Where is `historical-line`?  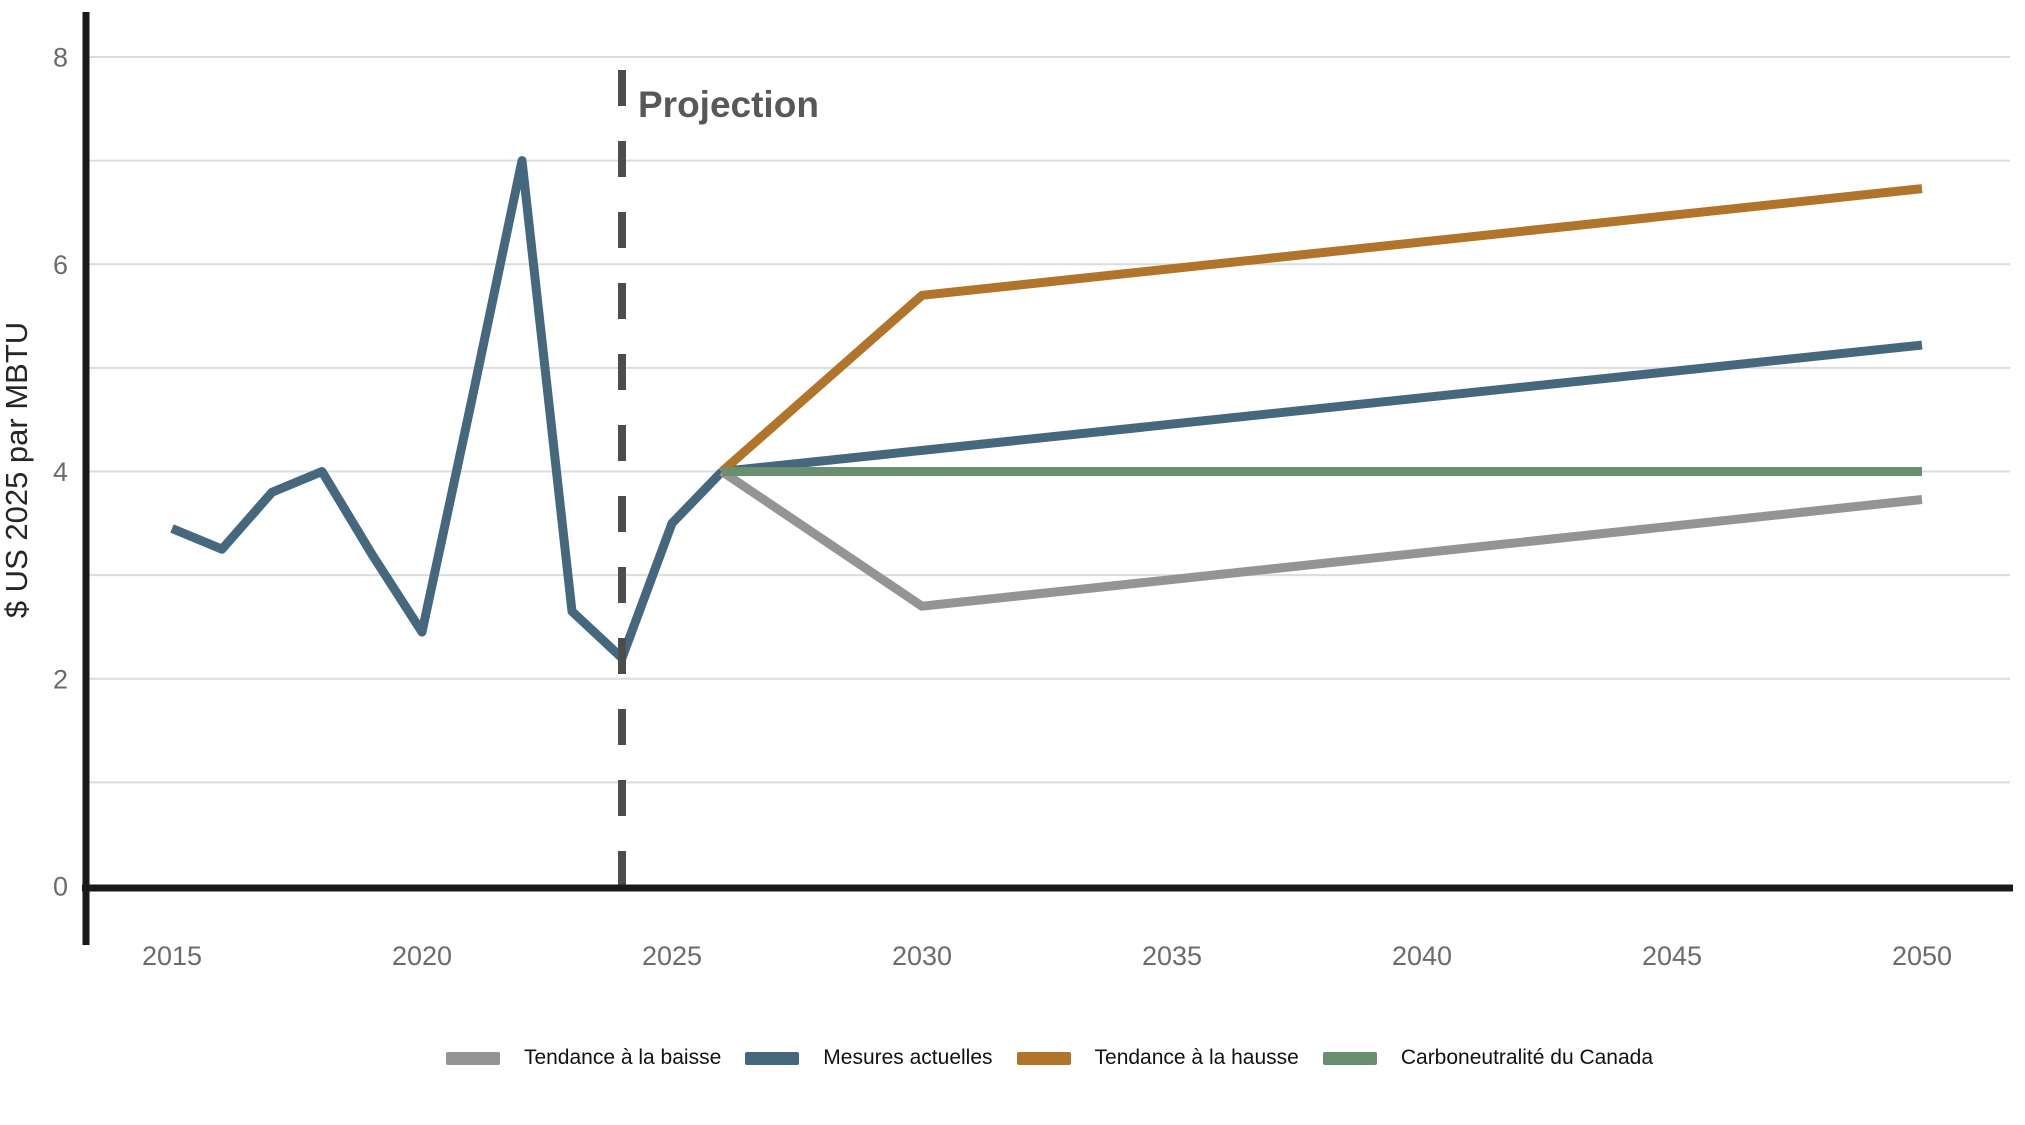 historical-line is located at coordinates (448, 409).